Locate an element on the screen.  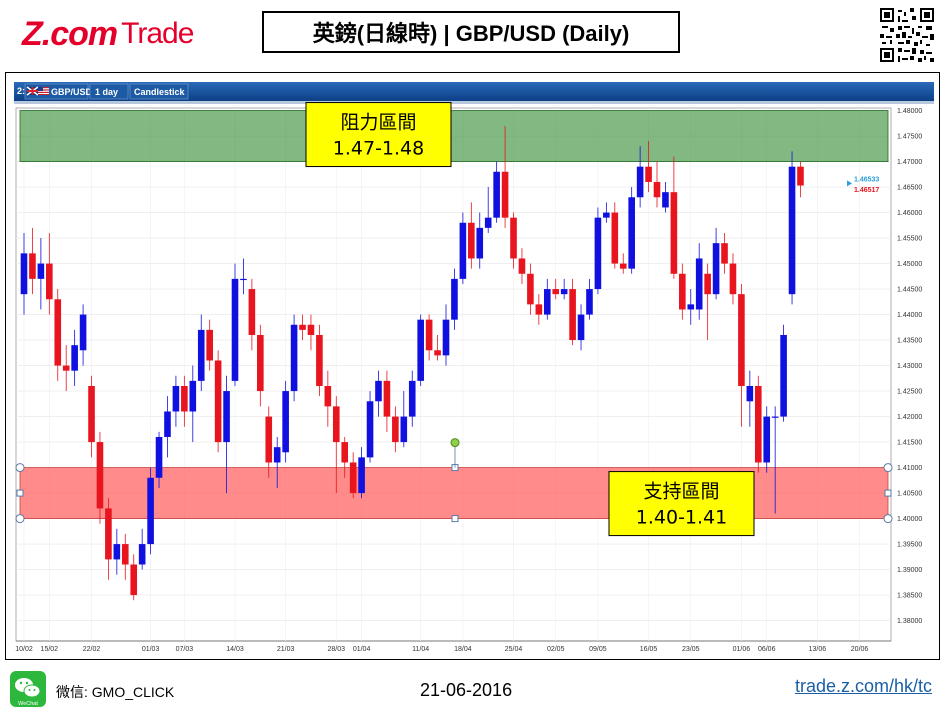
x-tick-label: 11/04 is located at coordinates (420, 649).